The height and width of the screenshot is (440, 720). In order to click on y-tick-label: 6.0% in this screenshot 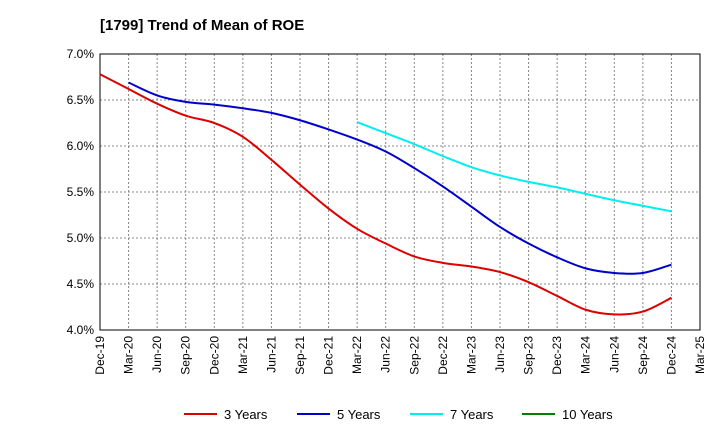, I will do `click(81, 146)`.